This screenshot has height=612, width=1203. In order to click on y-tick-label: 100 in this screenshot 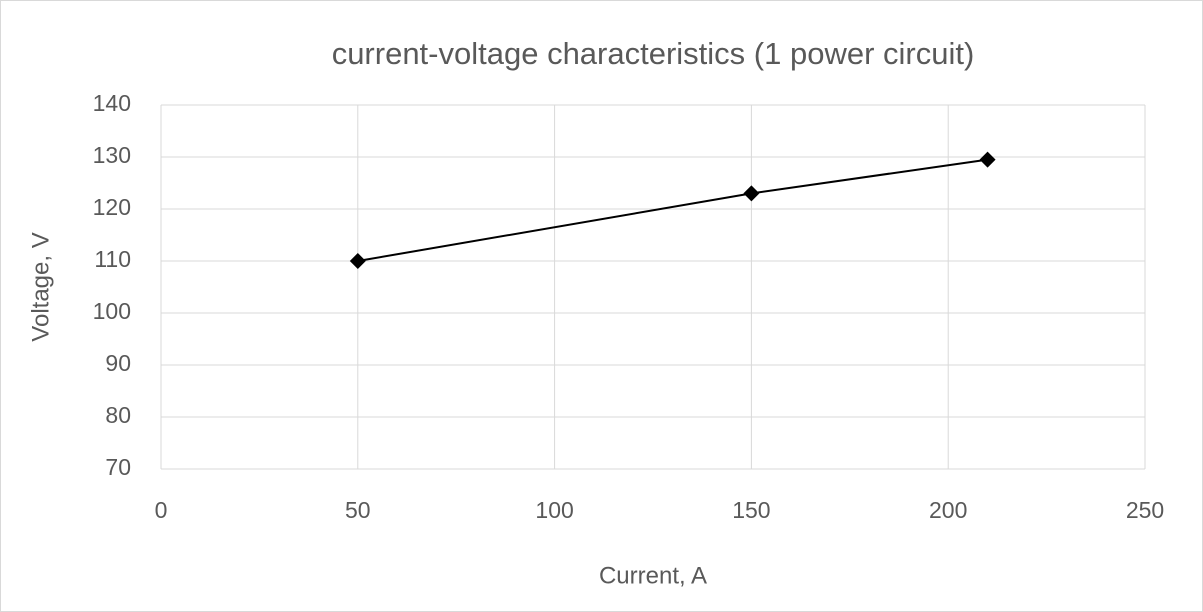, I will do `click(112, 311)`.